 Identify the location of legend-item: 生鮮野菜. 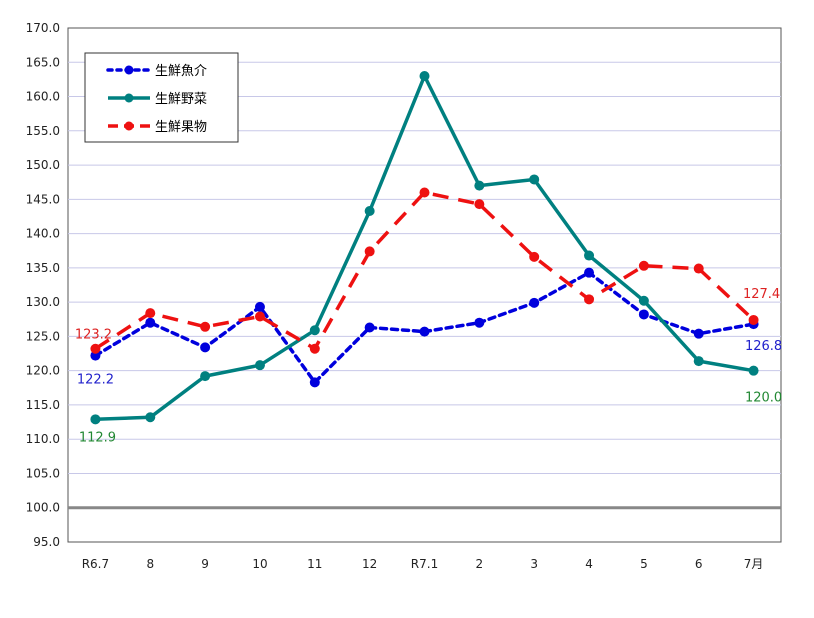
(157, 99).